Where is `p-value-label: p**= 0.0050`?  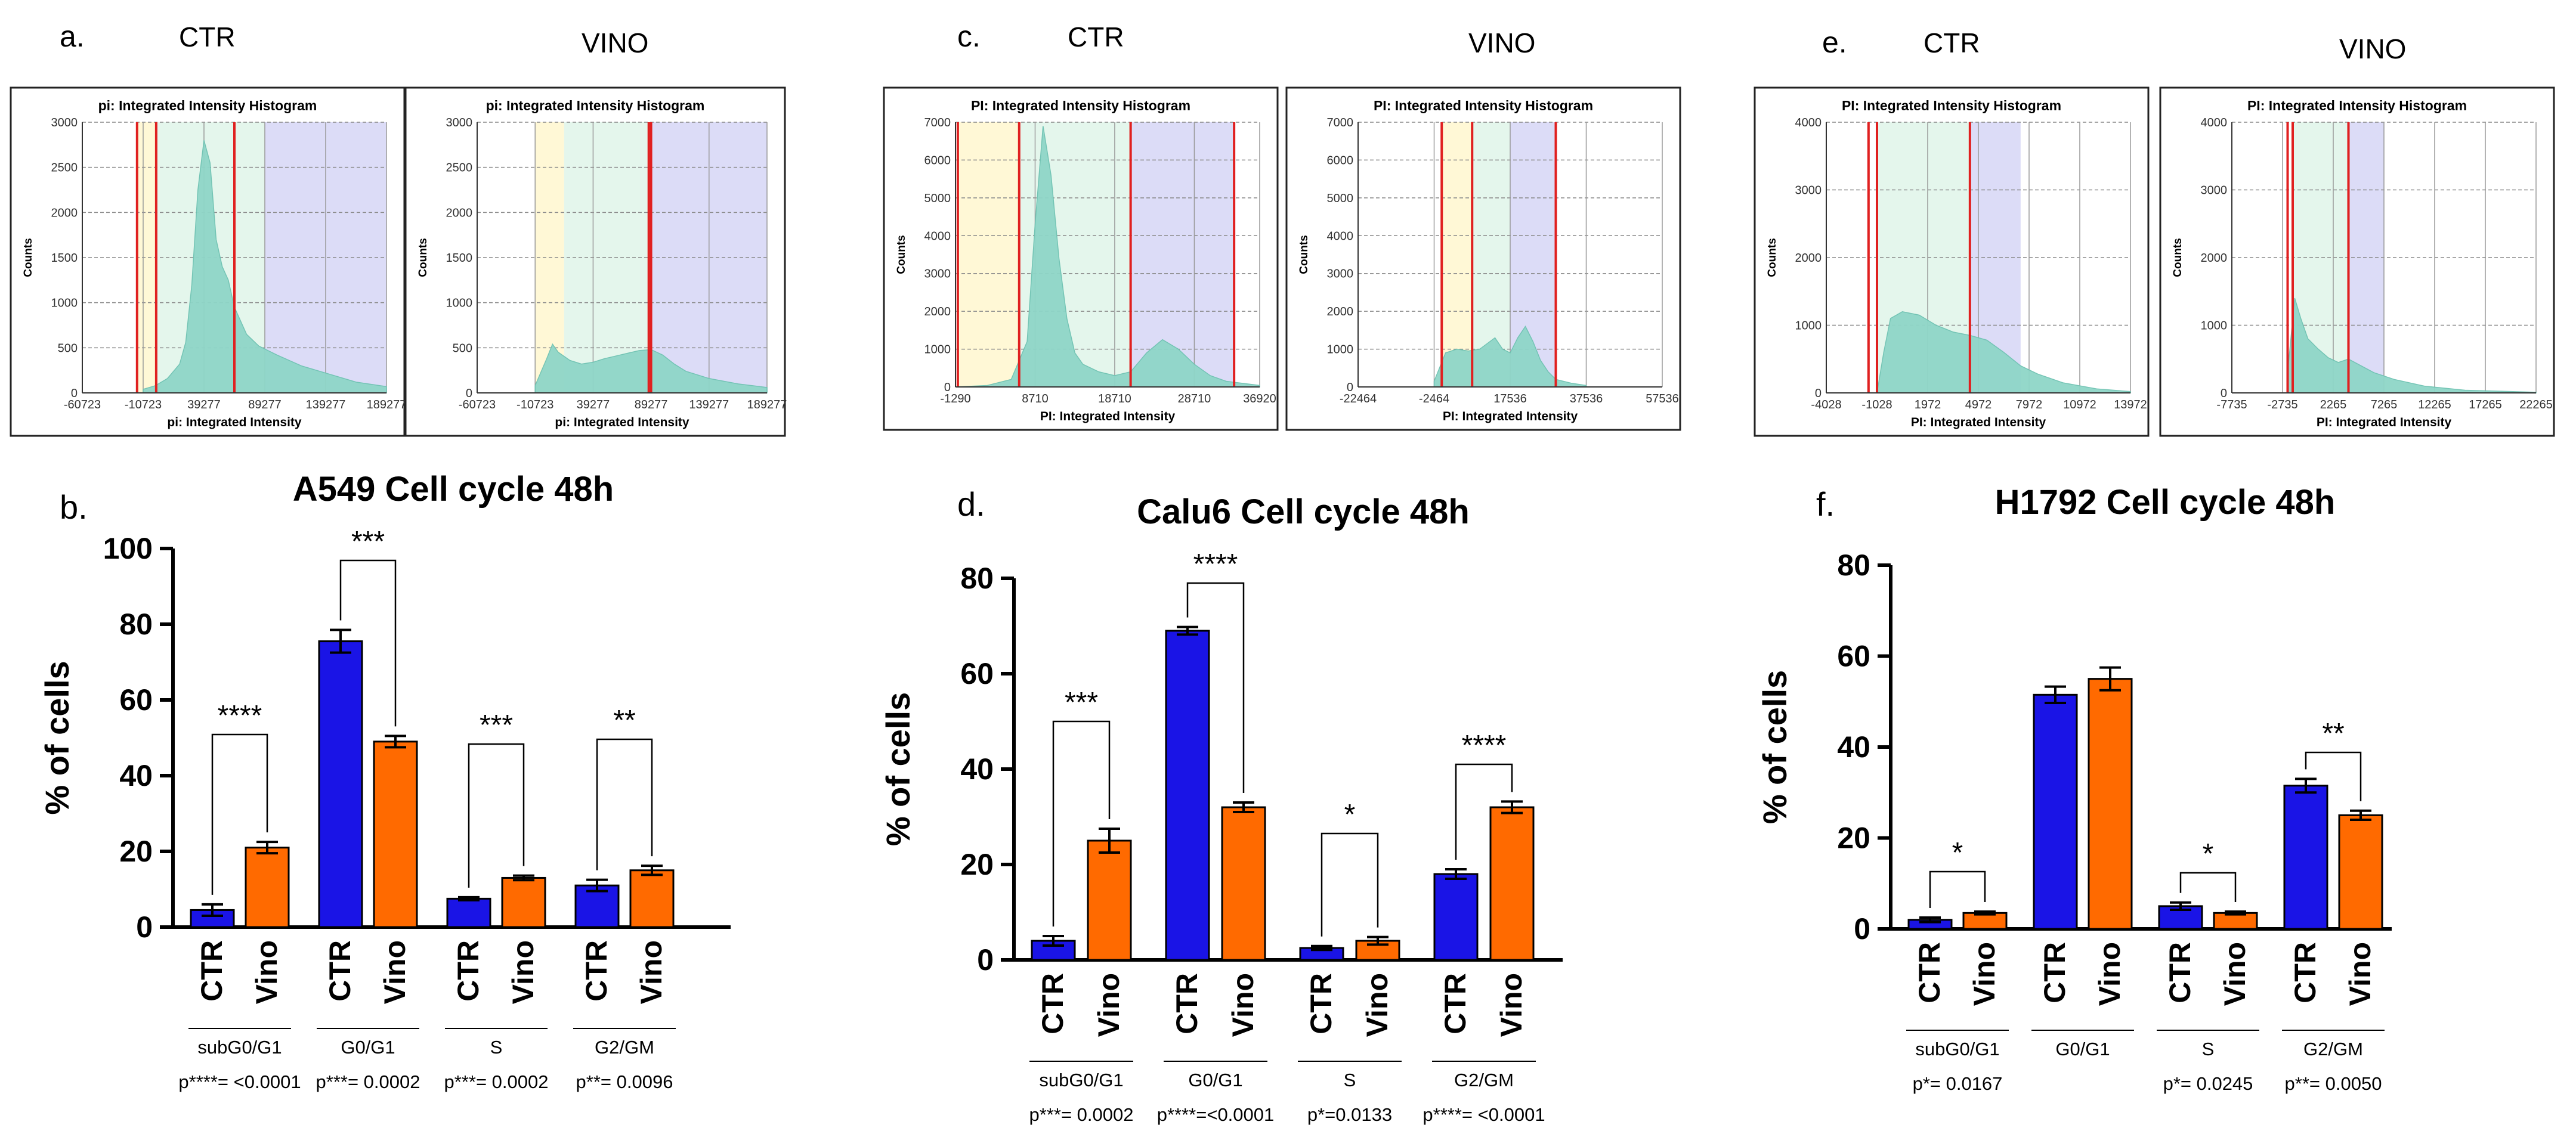 p-value-label: p**= 0.0050 is located at coordinates (2333, 1083).